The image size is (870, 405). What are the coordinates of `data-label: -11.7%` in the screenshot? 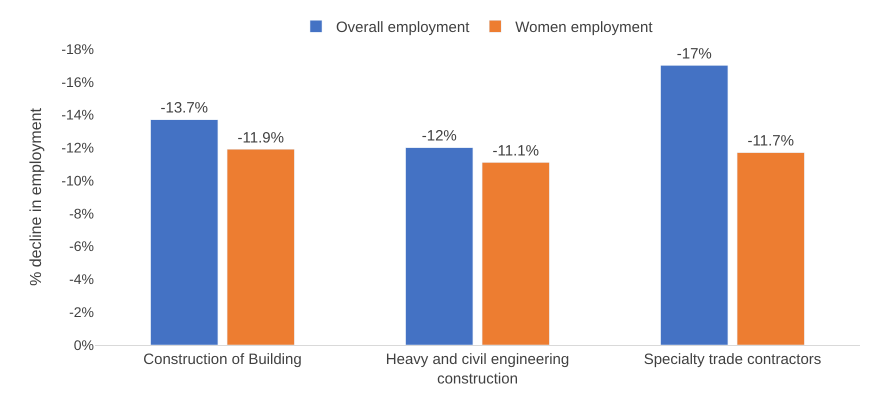 It's located at (771, 141).